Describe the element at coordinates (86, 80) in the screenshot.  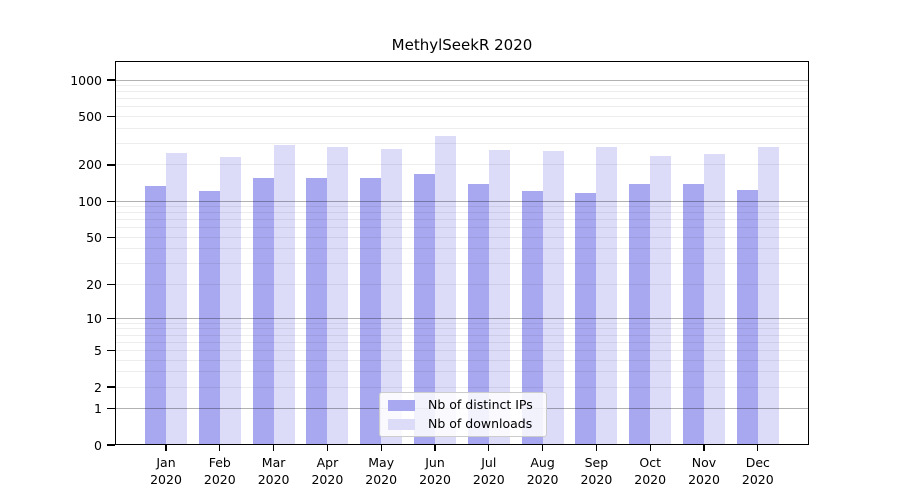
I see `y-tick-label: 1000` at that location.